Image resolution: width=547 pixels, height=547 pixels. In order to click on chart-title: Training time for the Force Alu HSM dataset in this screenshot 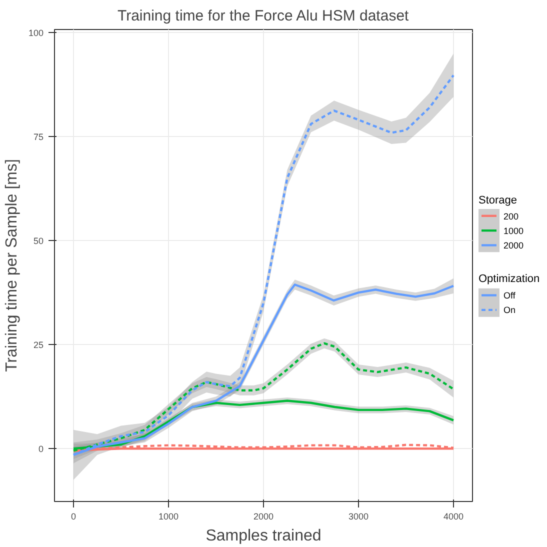, I will do `click(263, 16)`.